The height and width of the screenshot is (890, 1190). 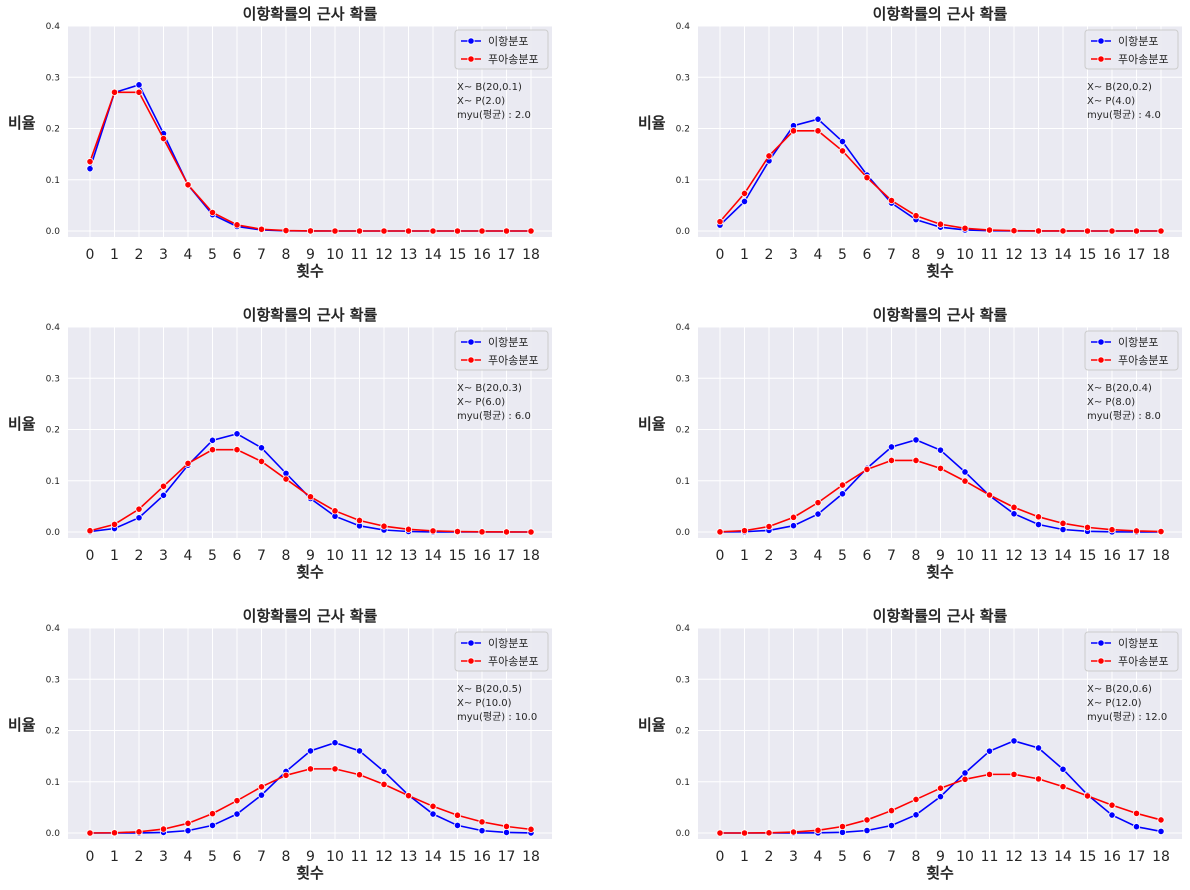 I want to click on annotation-text: X~ P(2.0), so click(x=481, y=101).